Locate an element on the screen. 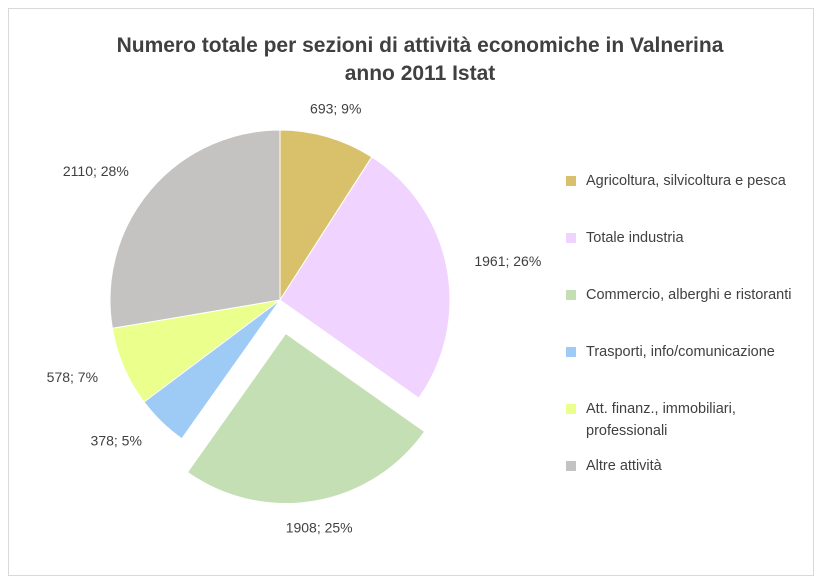  legend-entry: Altre attività is located at coordinates (683, 466).